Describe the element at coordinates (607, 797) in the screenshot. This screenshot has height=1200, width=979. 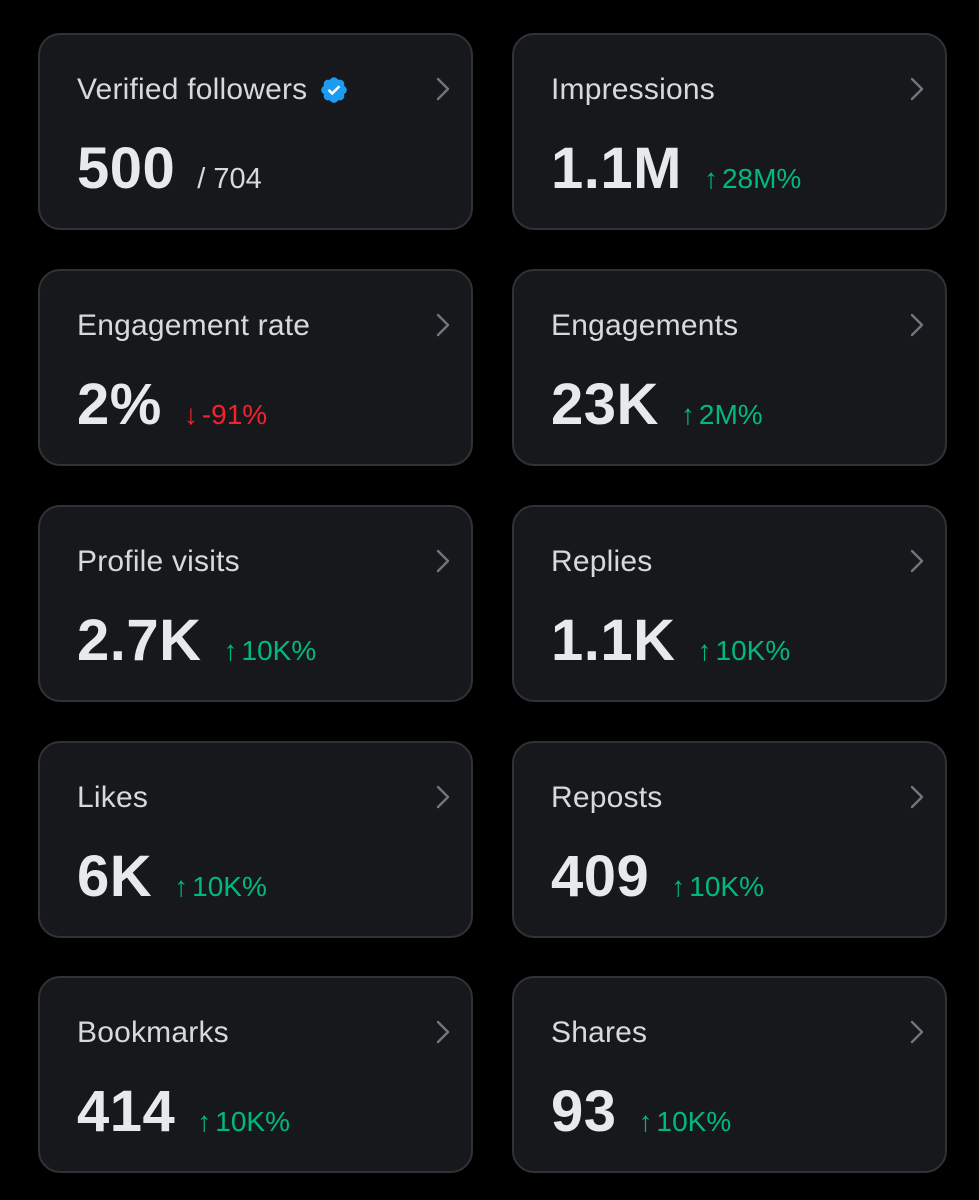
I see `card-label: Reposts` at that location.